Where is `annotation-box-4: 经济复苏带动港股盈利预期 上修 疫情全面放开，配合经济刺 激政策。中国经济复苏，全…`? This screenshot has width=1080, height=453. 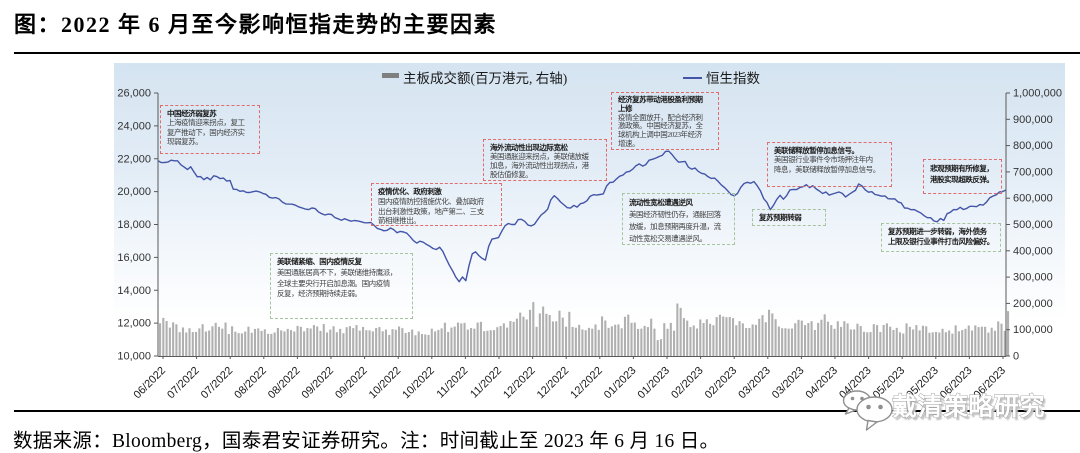 annotation-box-4: 经济复苏带动港股盈利预期 上修 疫情全面放开，配合经济刺 激政策。中国经济复苏，全… is located at coordinates (665, 121).